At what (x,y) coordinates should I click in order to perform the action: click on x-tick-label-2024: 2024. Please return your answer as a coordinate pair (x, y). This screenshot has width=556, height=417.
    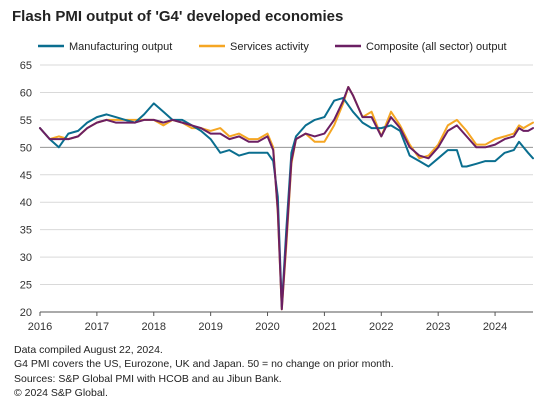
    Looking at the image, I should click on (495, 327).